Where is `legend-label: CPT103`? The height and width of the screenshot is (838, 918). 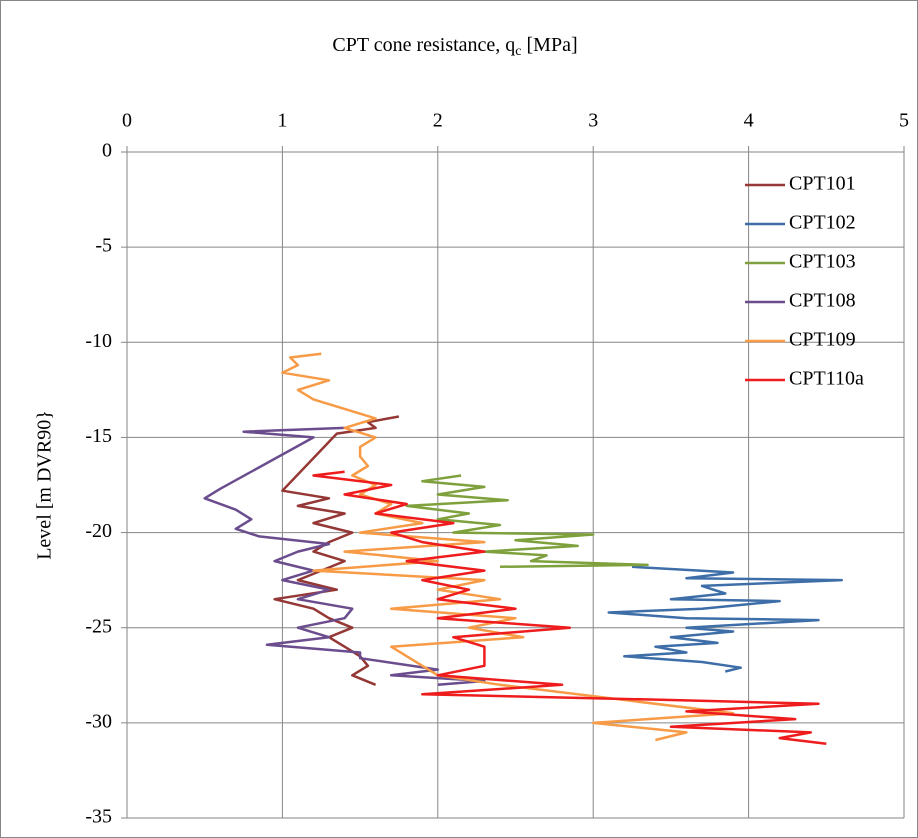
legend-label: CPT103 is located at coordinates (822, 262).